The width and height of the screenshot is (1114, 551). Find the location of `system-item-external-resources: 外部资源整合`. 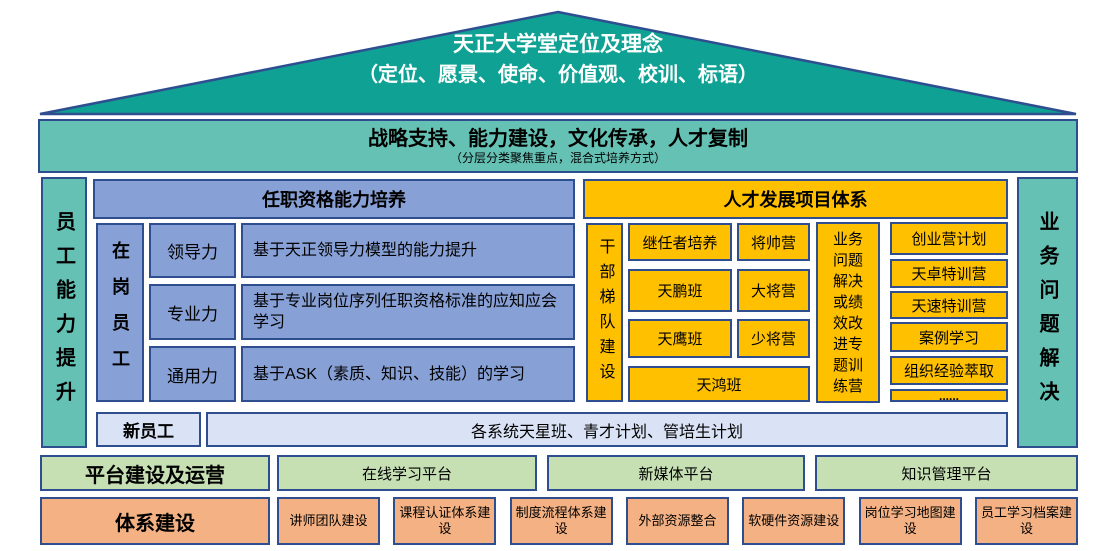

system-item-external-resources: 外部资源整合 is located at coordinates (677, 521).